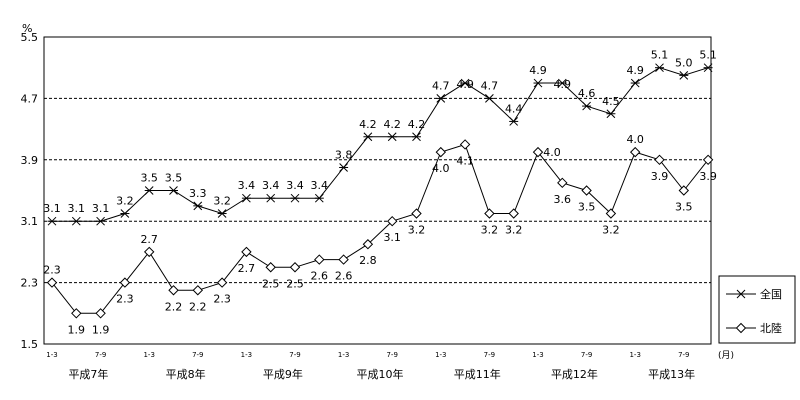  Describe the element at coordinates (514, 108) in the screenshot. I see `national-data-label: 4.4` at that location.